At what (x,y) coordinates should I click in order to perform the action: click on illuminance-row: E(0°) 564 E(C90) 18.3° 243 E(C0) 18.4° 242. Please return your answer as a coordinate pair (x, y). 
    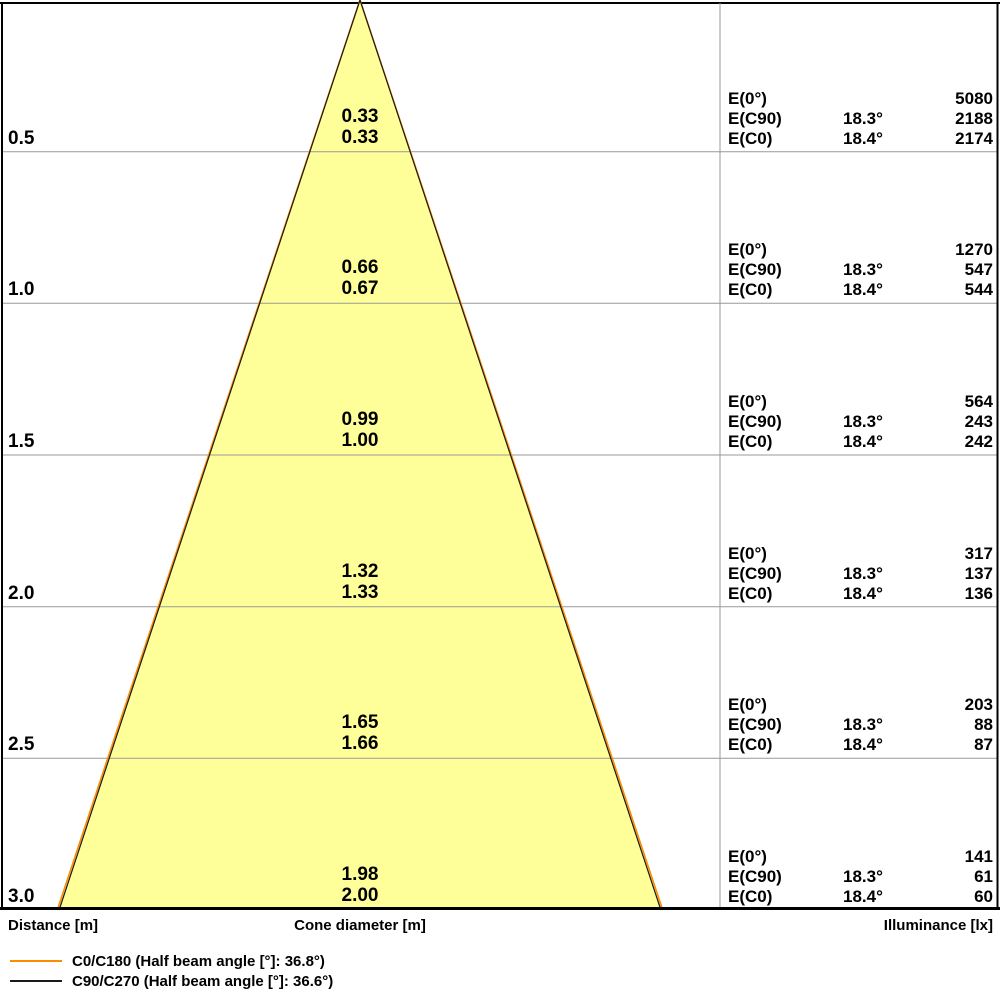
    Looking at the image, I should click on (860, 422).